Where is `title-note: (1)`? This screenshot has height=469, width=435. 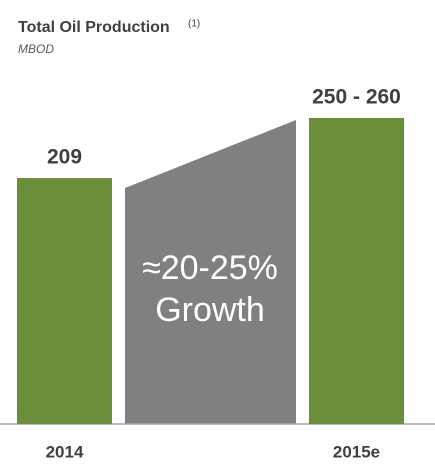 title-note: (1) is located at coordinates (194, 24).